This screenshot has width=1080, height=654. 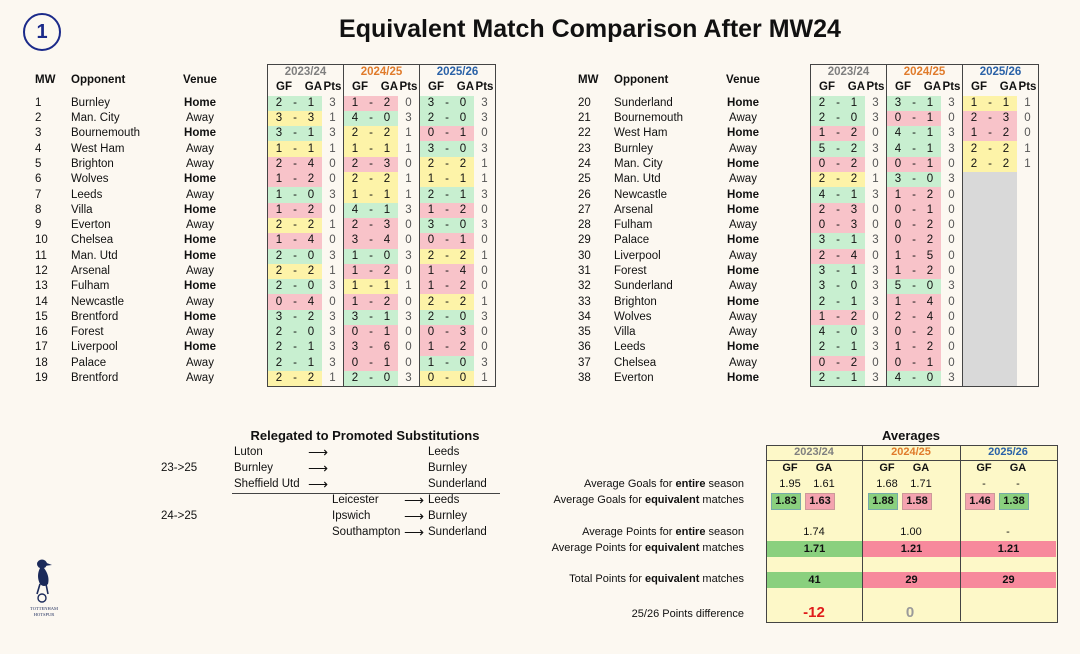 What do you see at coordinates (264, 379) in the screenshot?
I see `match-row: 19 Brentford Away 2-2 1 2-0 3 0-0 1` at bounding box center [264, 379].